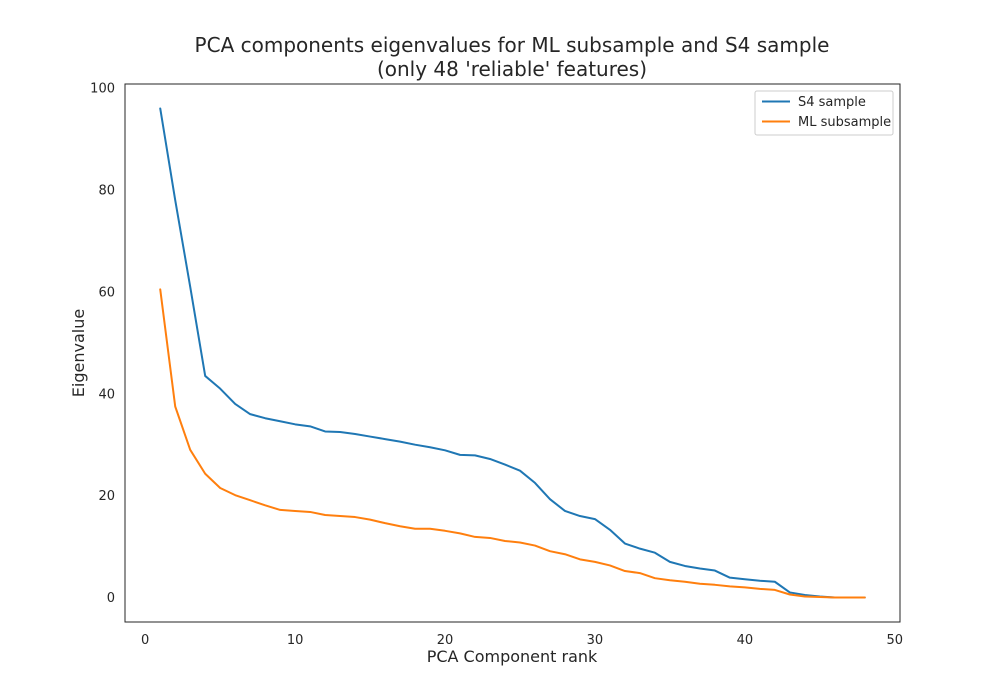 Image resolution: width=1000 pixels, height=700 pixels. Describe the element at coordinates (512, 656) in the screenshot. I see `x-axis-label: PCA Component rank` at that location.